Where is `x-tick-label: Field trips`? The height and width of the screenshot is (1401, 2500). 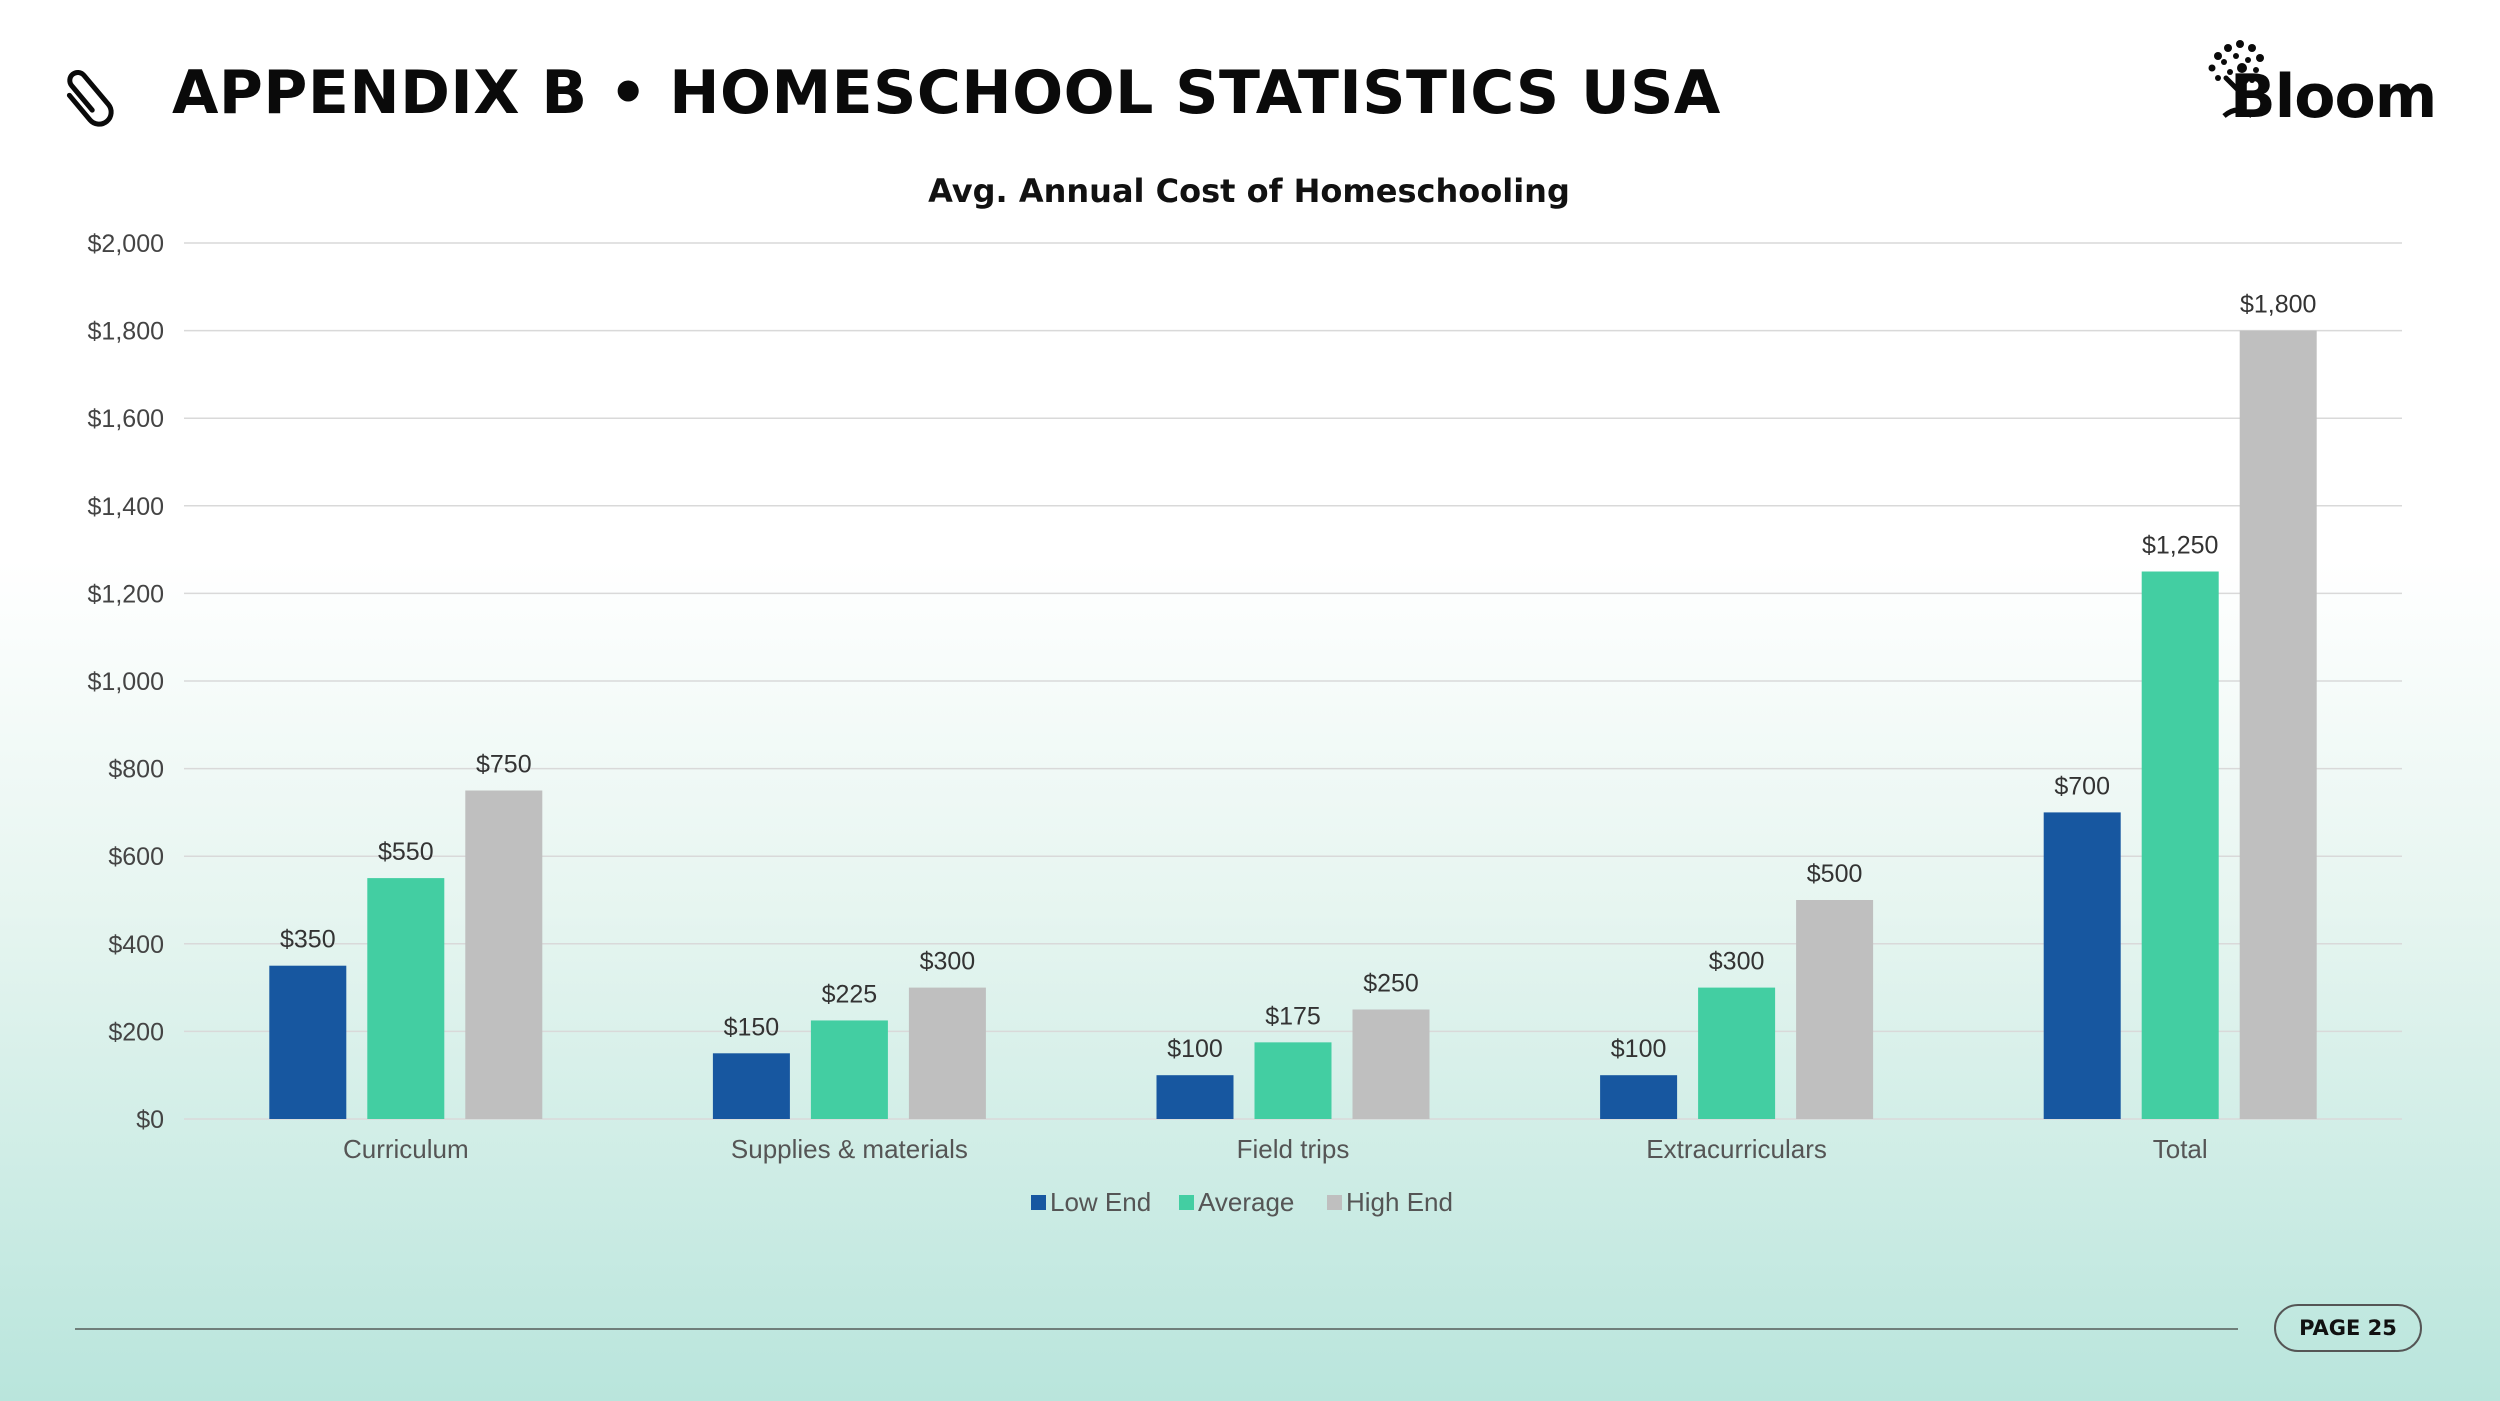 x-tick-label: Field trips is located at coordinates (1293, 1149).